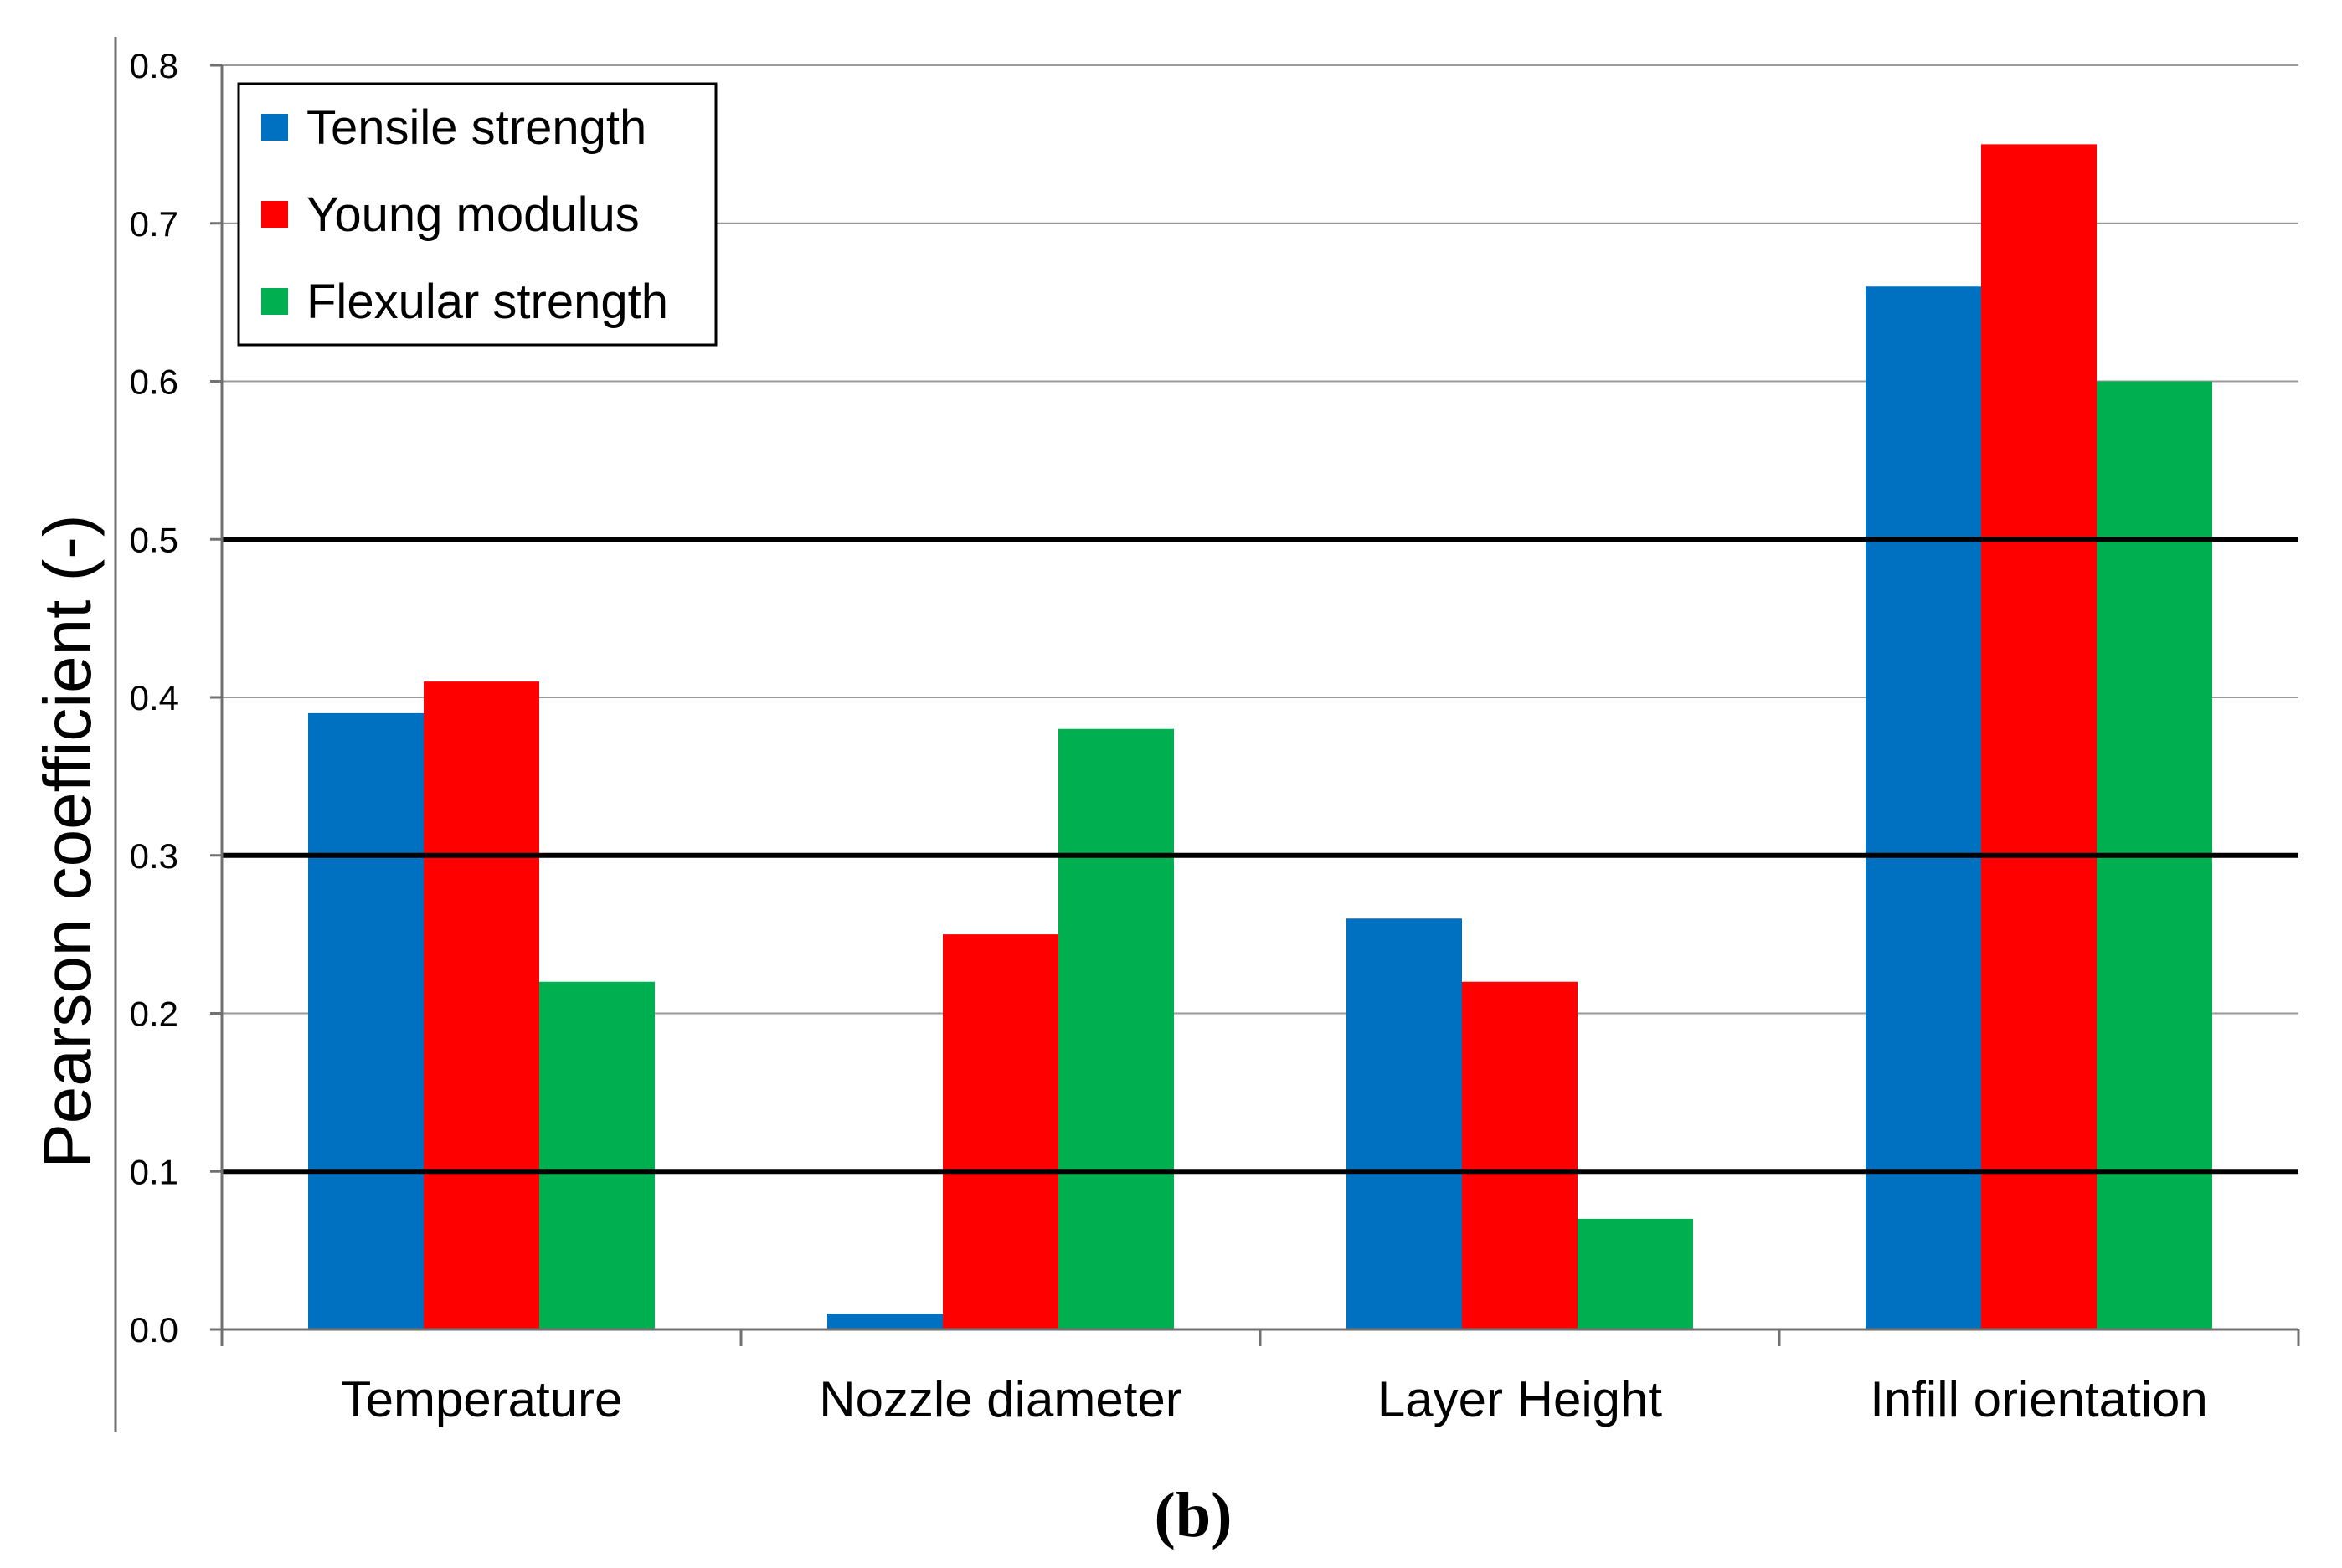 Image resolution: width=2342 pixels, height=1568 pixels. I want to click on y-tick-label: 0.8, so click(154, 65).